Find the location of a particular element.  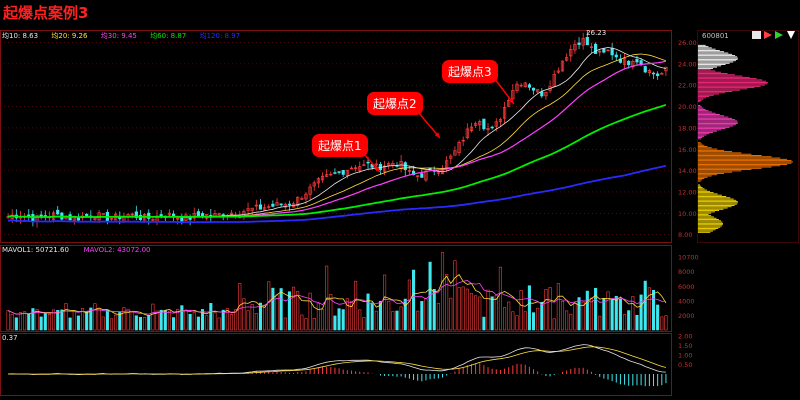

flag-green-icon is located at coordinates (779, 35).